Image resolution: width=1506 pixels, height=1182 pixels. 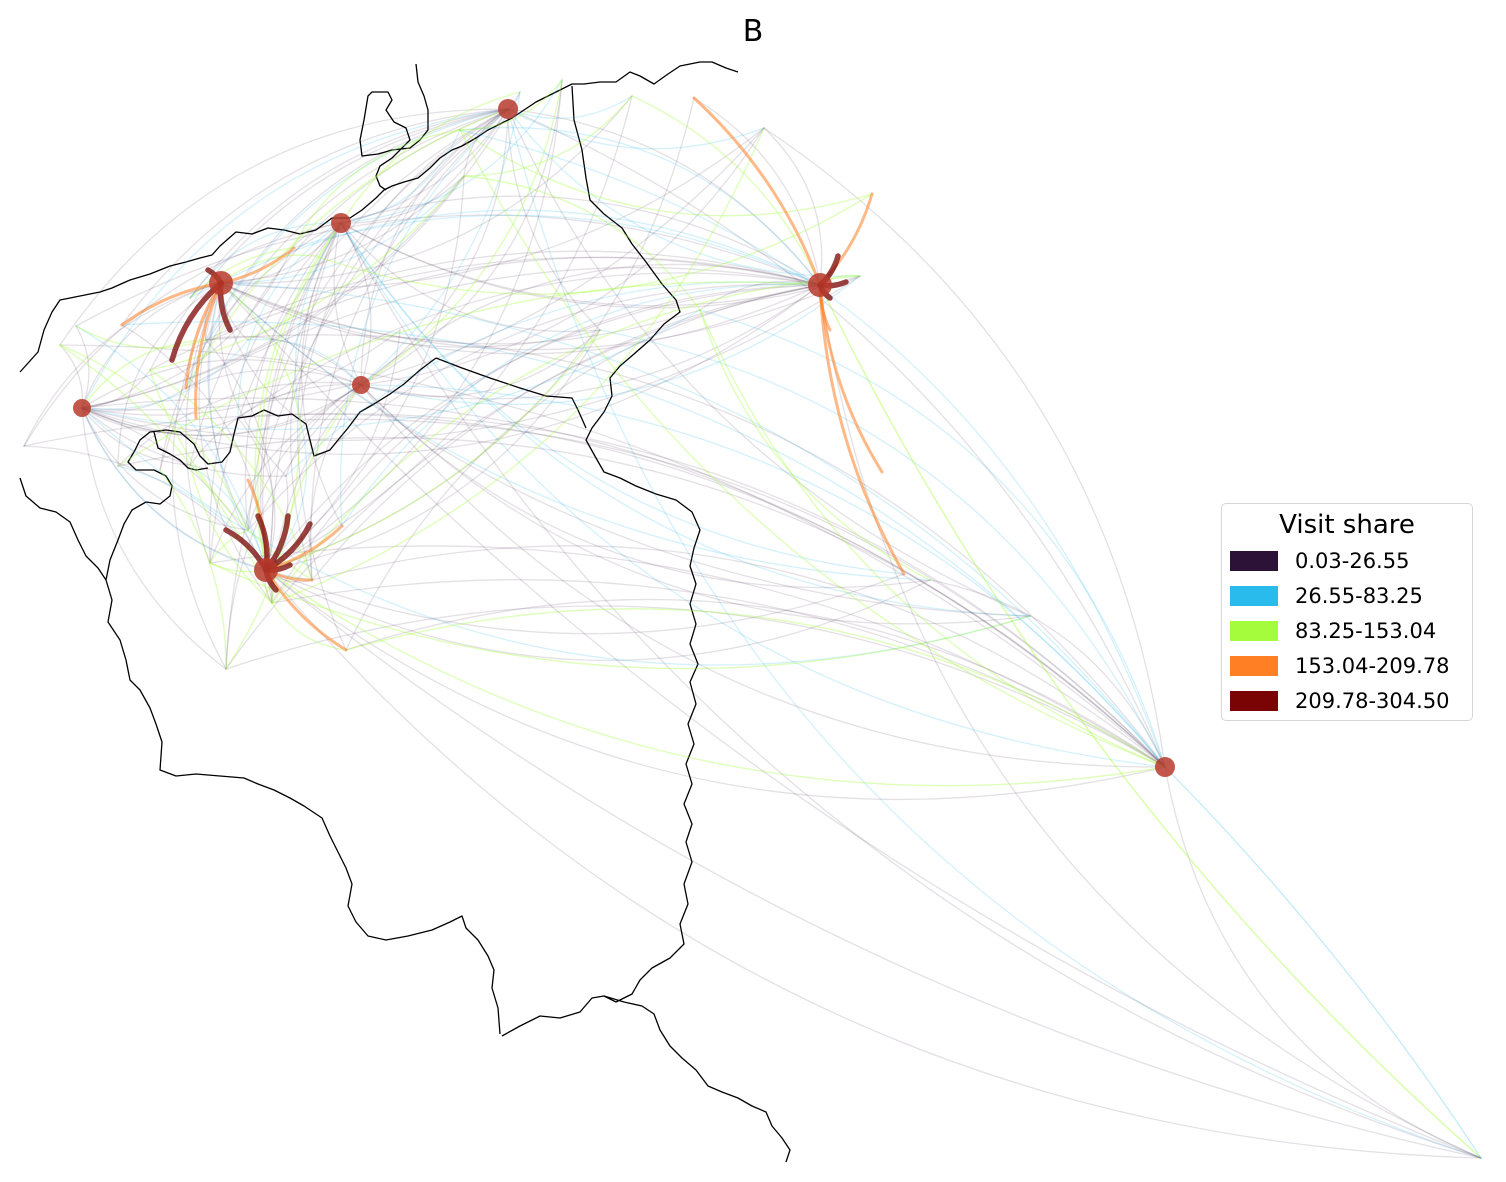 I want to click on border-southwest-coast, so click(x=63, y=529).